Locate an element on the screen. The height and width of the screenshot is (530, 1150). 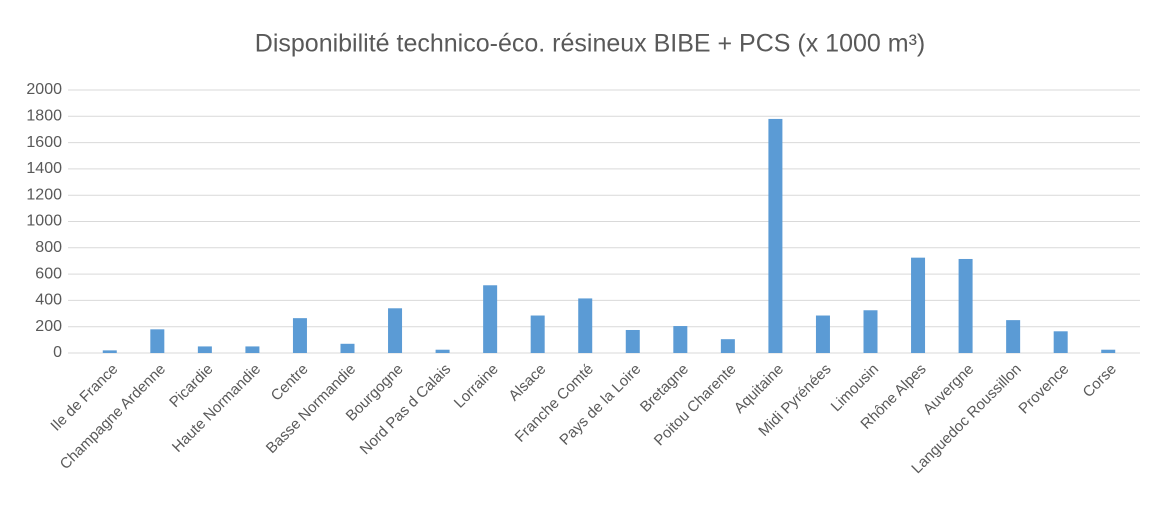
y-tick-label: 1800 is located at coordinates (44, 116).